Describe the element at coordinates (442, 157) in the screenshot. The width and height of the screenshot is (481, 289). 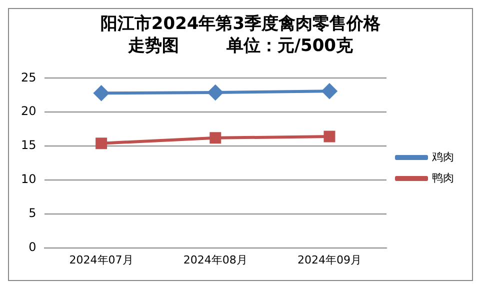
I see `legend-label: 鸡肉` at that location.